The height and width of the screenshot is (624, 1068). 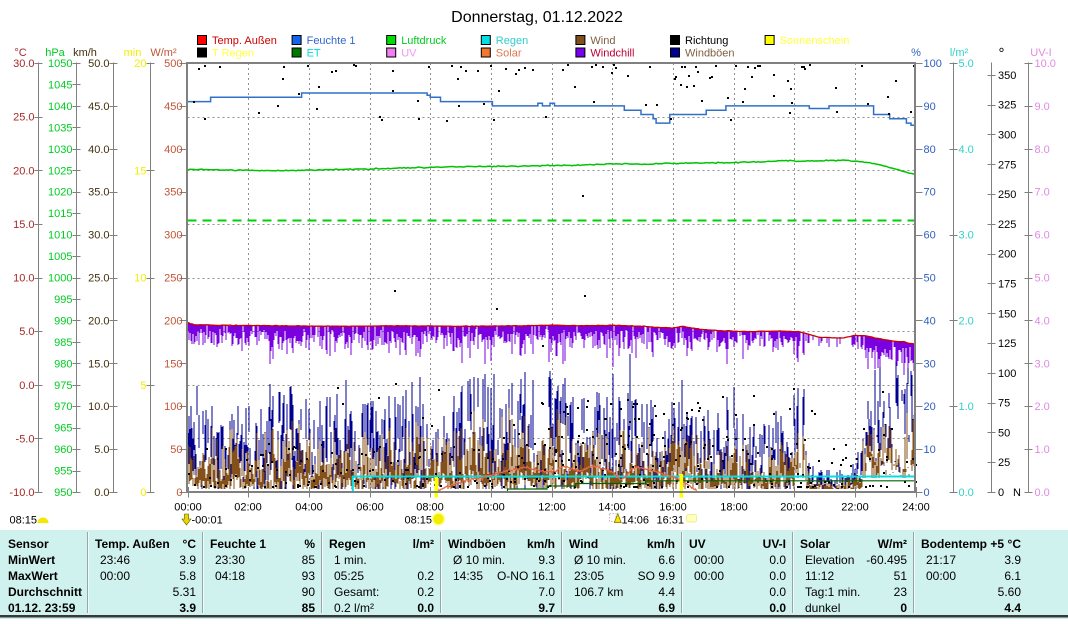 I want to click on svg-text: 16:00, so click(x=673, y=508).